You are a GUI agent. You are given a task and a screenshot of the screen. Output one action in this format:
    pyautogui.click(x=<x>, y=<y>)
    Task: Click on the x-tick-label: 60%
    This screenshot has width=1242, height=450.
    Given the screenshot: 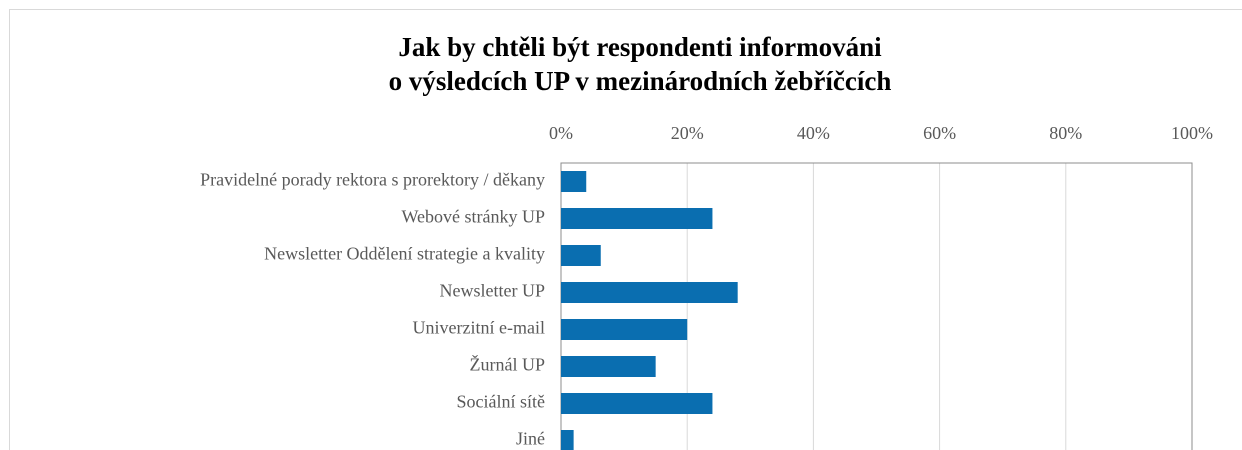 What is the action you would take?
    pyautogui.click(x=939, y=133)
    